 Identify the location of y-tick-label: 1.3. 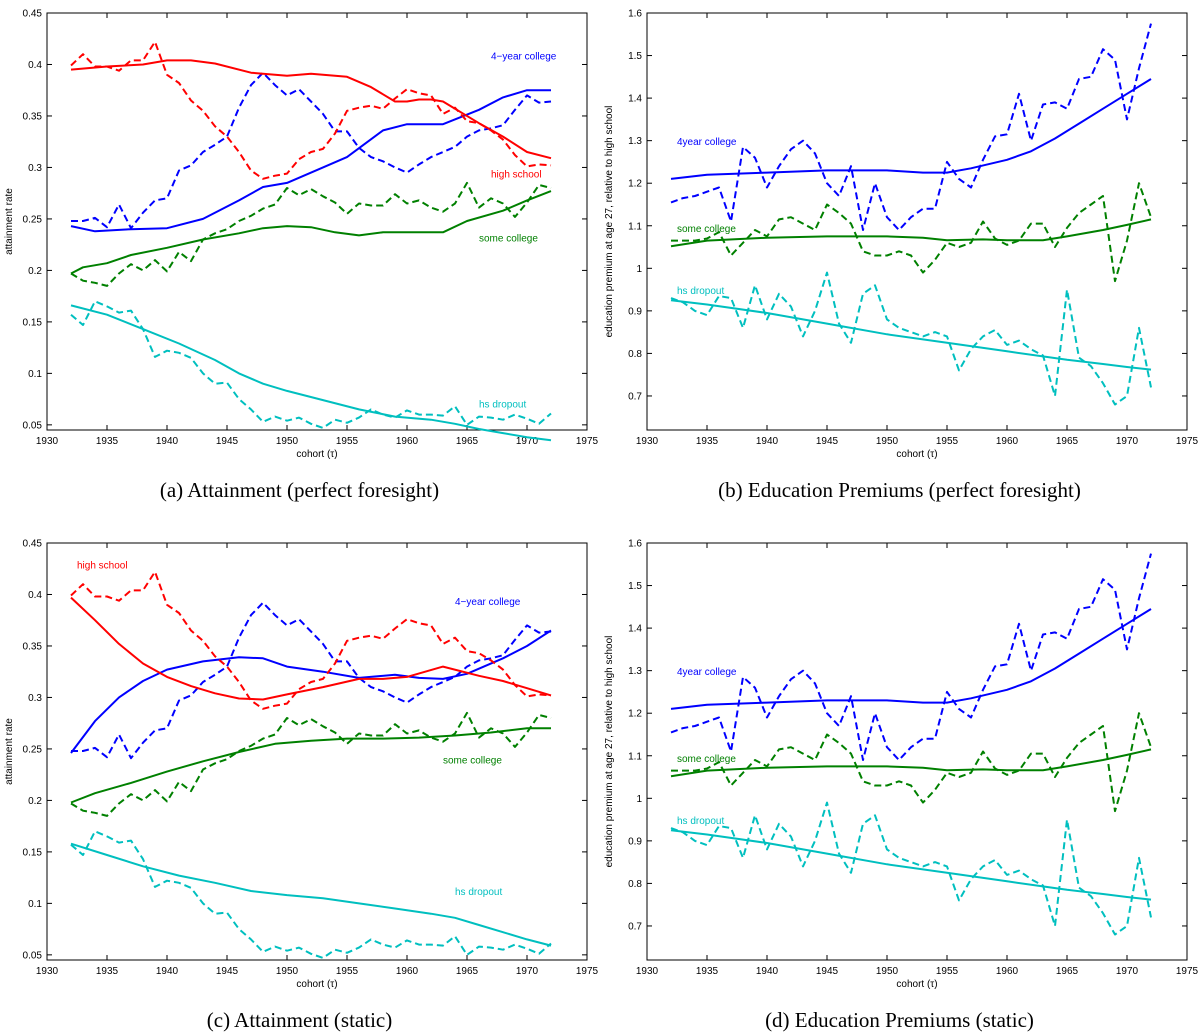
(635, 141).